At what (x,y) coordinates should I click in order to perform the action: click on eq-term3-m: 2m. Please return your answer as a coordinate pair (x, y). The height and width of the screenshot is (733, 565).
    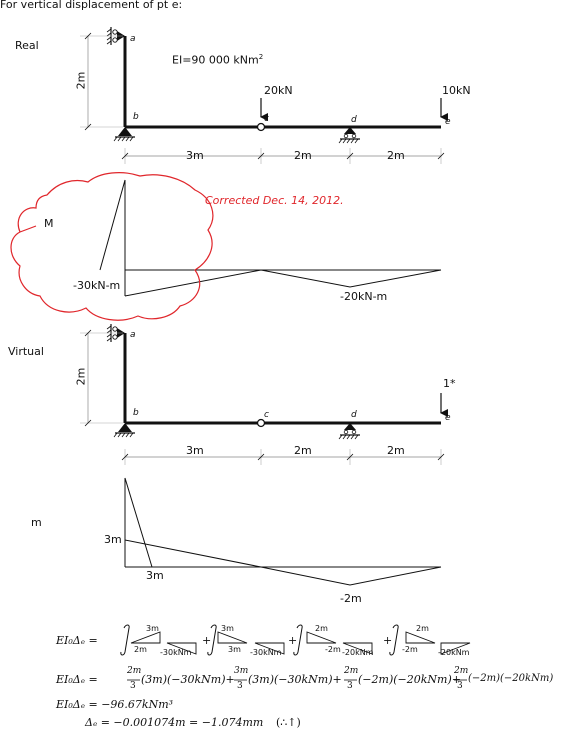
    Looking at the image, I should click on (321, 628).